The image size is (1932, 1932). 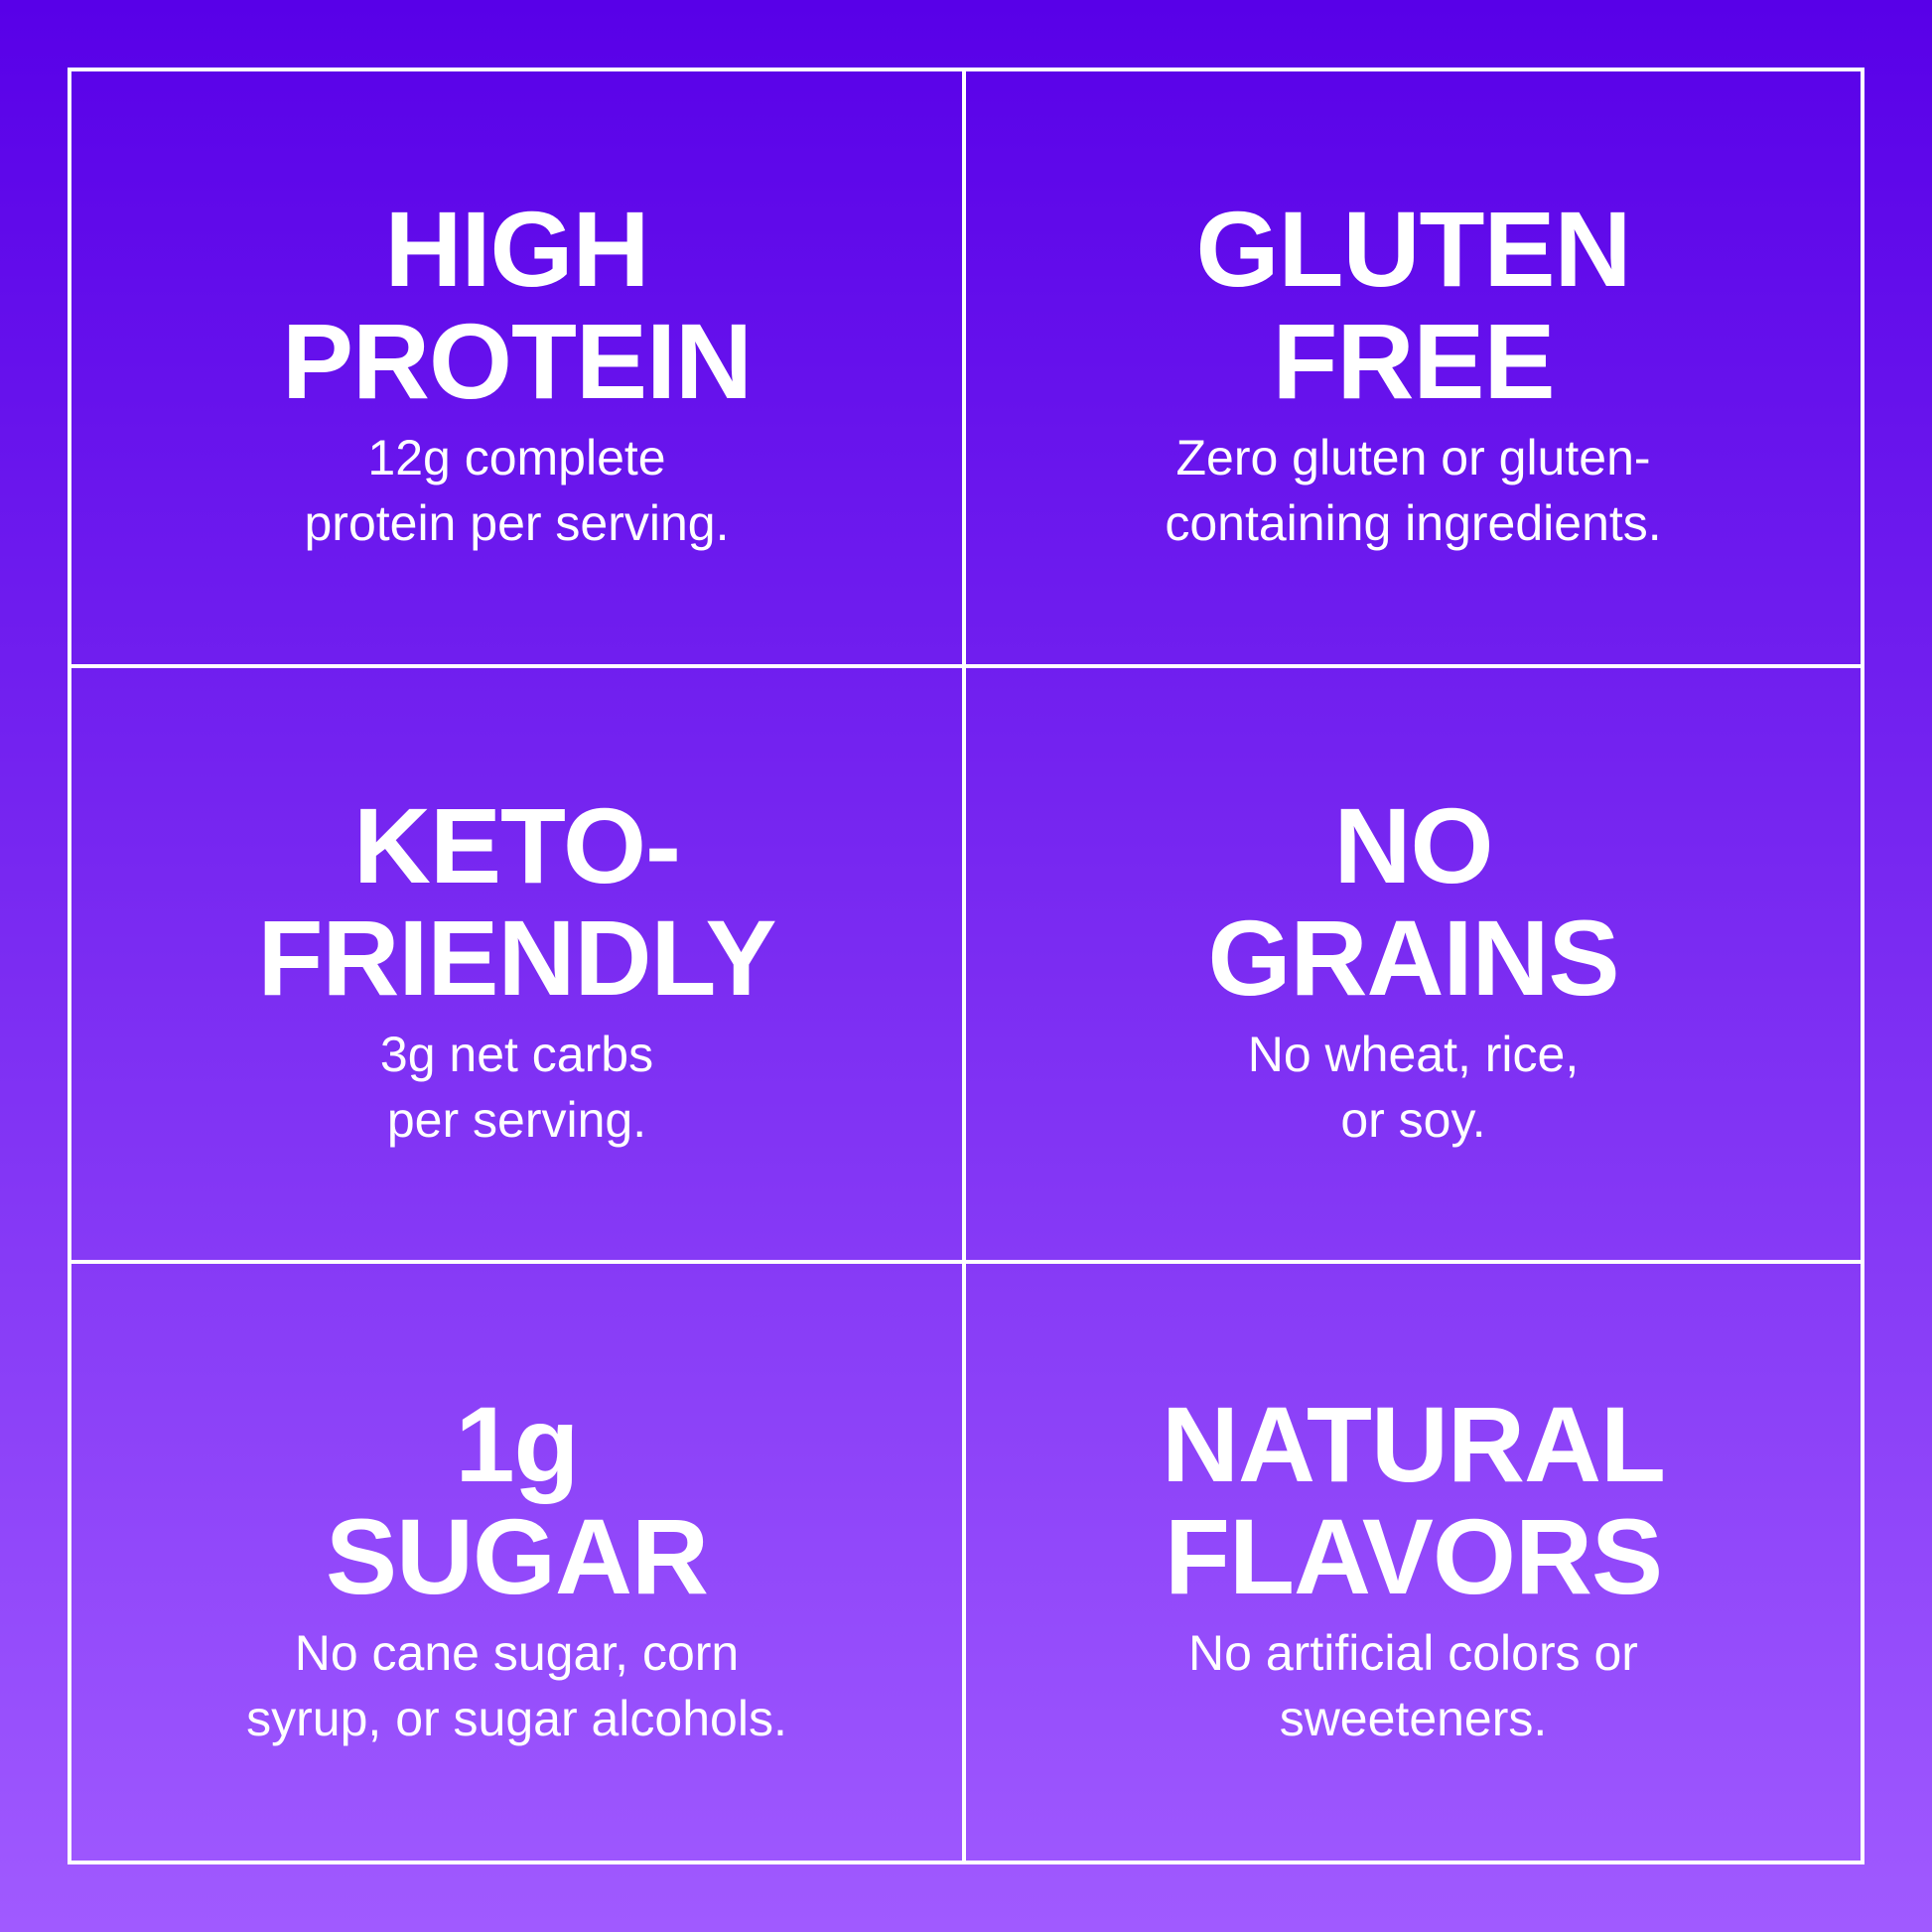 I want to click on title-line: PROTEIN, so click(x=517, y=361).